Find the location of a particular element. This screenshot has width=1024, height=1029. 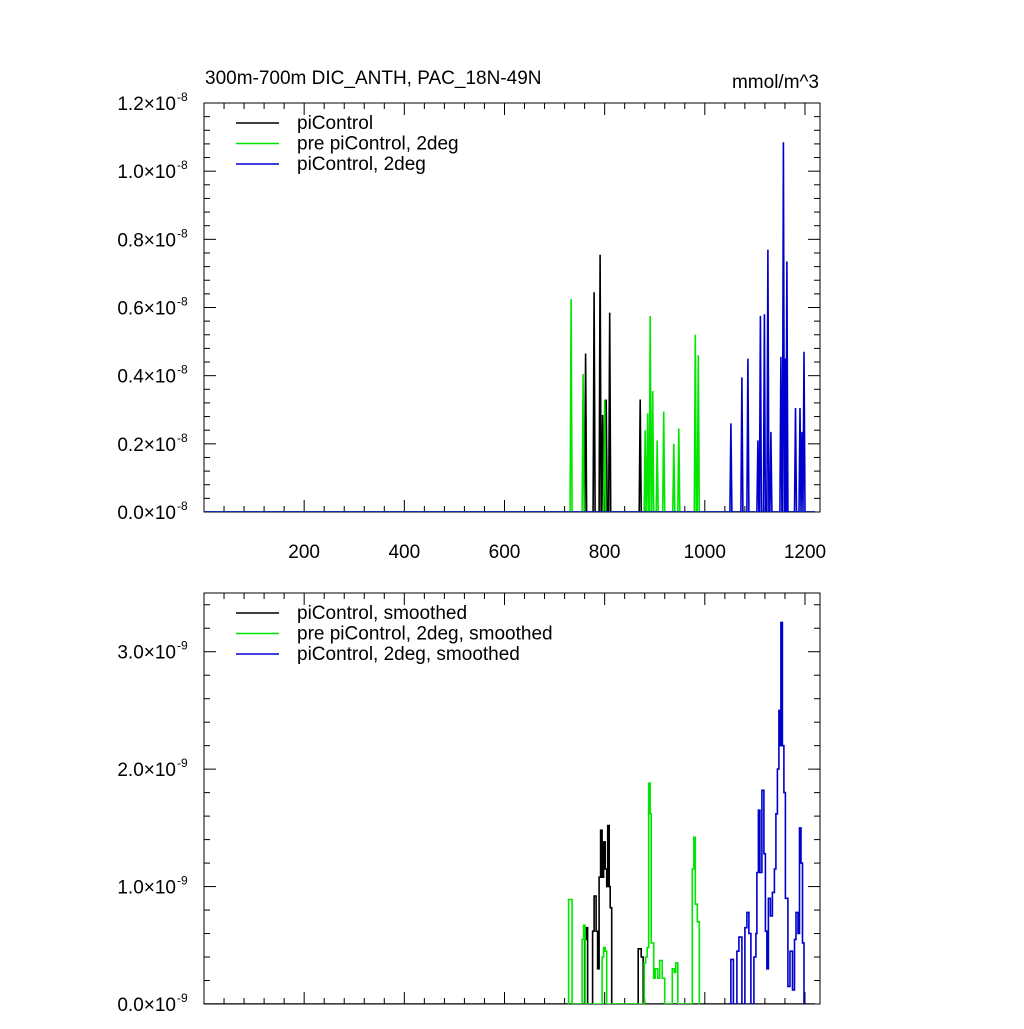

x-tick-label: 1200 is located at coordinates (805, 552).